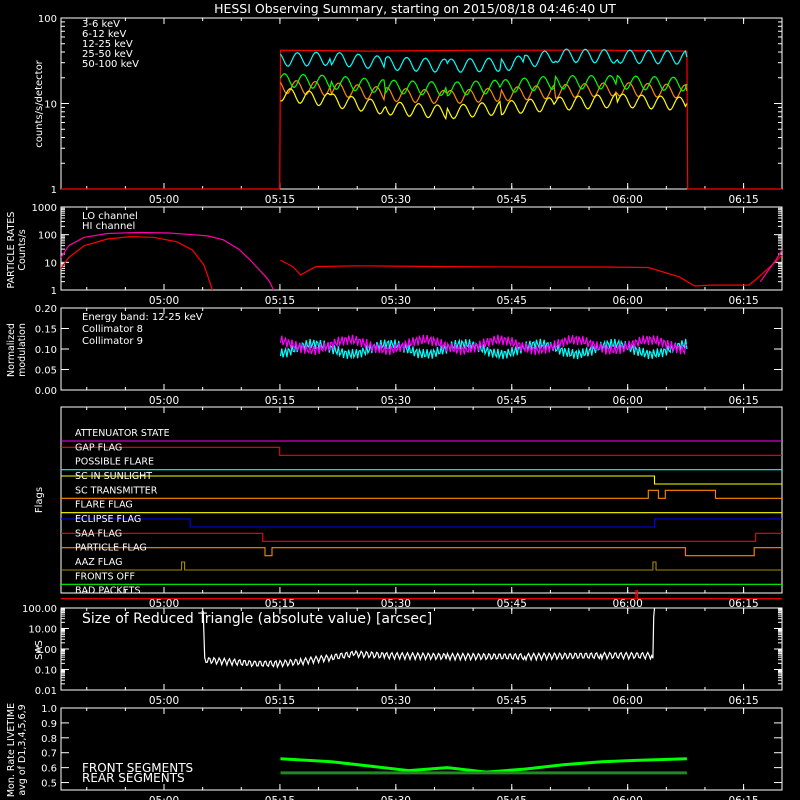 This screenshot has height=800, width=800. What do you see at coordinates (46, 691) in the screenshot?
I see `y-tick-label: 0.01` at bounding box center [46, 691].